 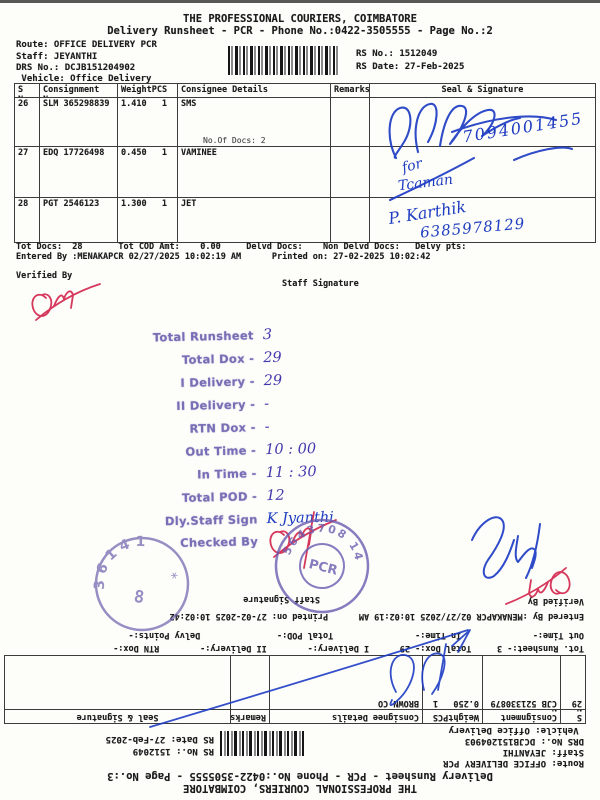 I want to click on cell-consignment: SLM 365298839, so click(x=79, y=122).